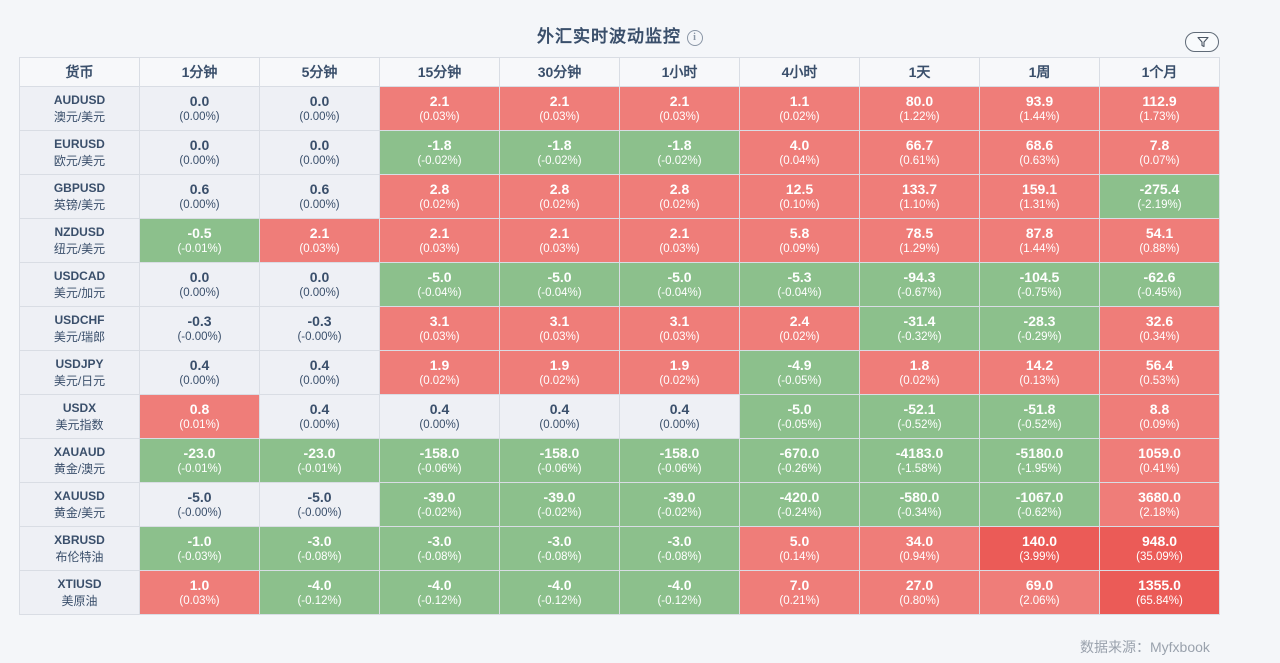 This screenshot has height=663, width=1280. Describe the element at coordinates (1159, 116) in the screenshot. I see `change-percent: (1.73%)` at that location.